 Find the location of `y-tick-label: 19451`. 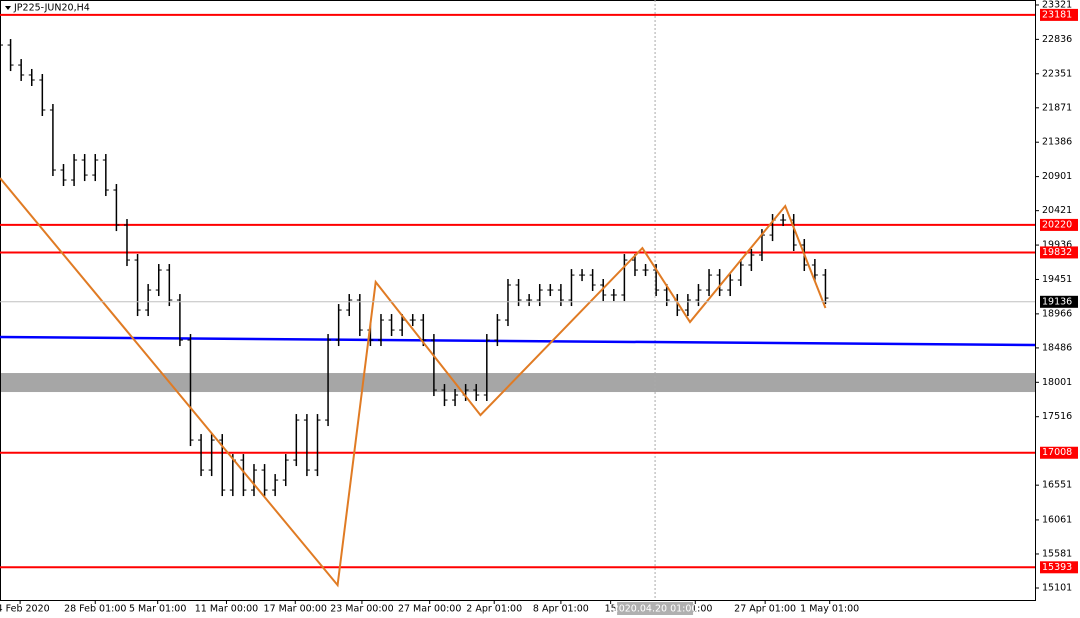

y-tick-label: 19451 is located at coordinates (1057, 279).